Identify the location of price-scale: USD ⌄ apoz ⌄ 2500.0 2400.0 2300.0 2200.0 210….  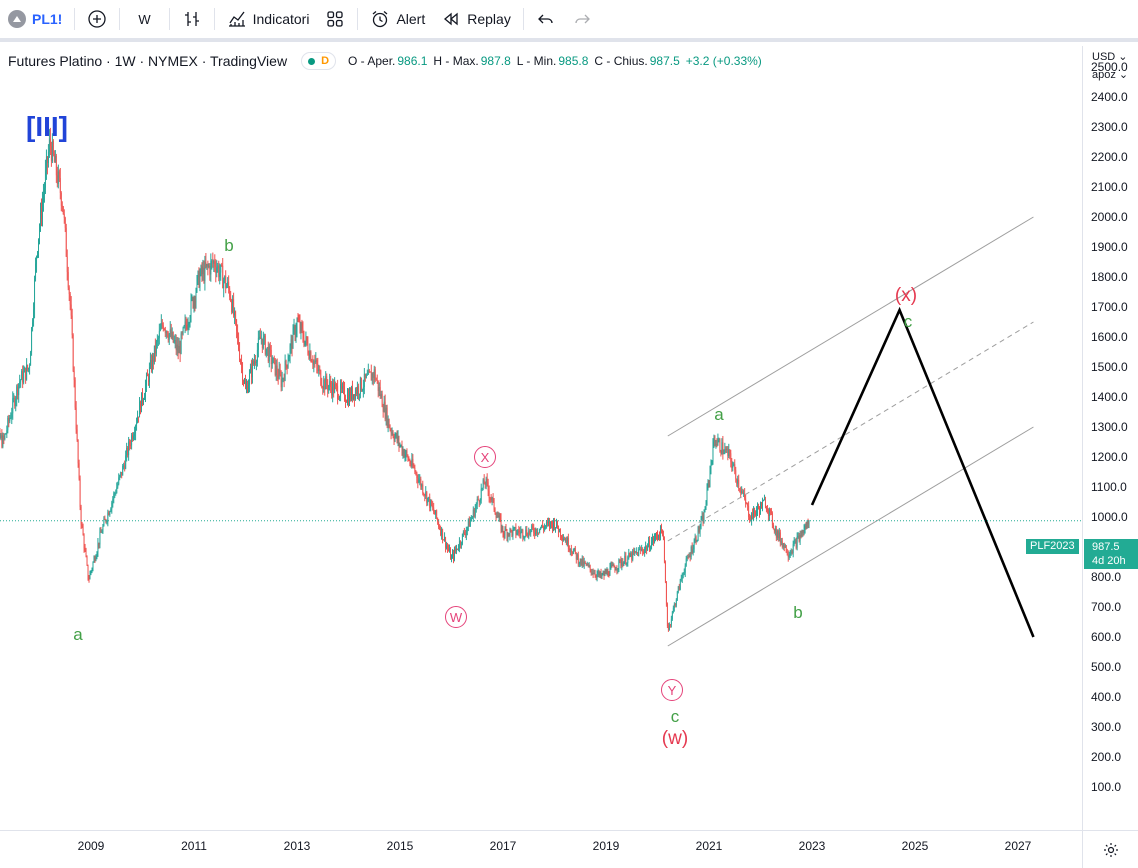
(1110, 438).